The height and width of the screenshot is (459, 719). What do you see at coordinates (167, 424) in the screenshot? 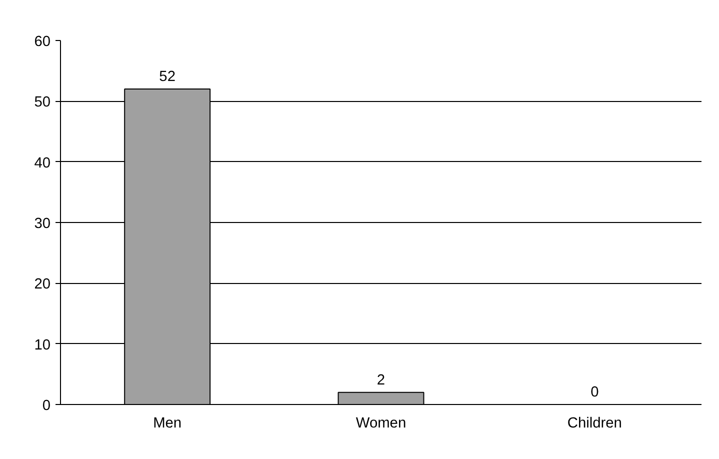
I see `x-tick-label: Men` at bounding box center [167, 424].